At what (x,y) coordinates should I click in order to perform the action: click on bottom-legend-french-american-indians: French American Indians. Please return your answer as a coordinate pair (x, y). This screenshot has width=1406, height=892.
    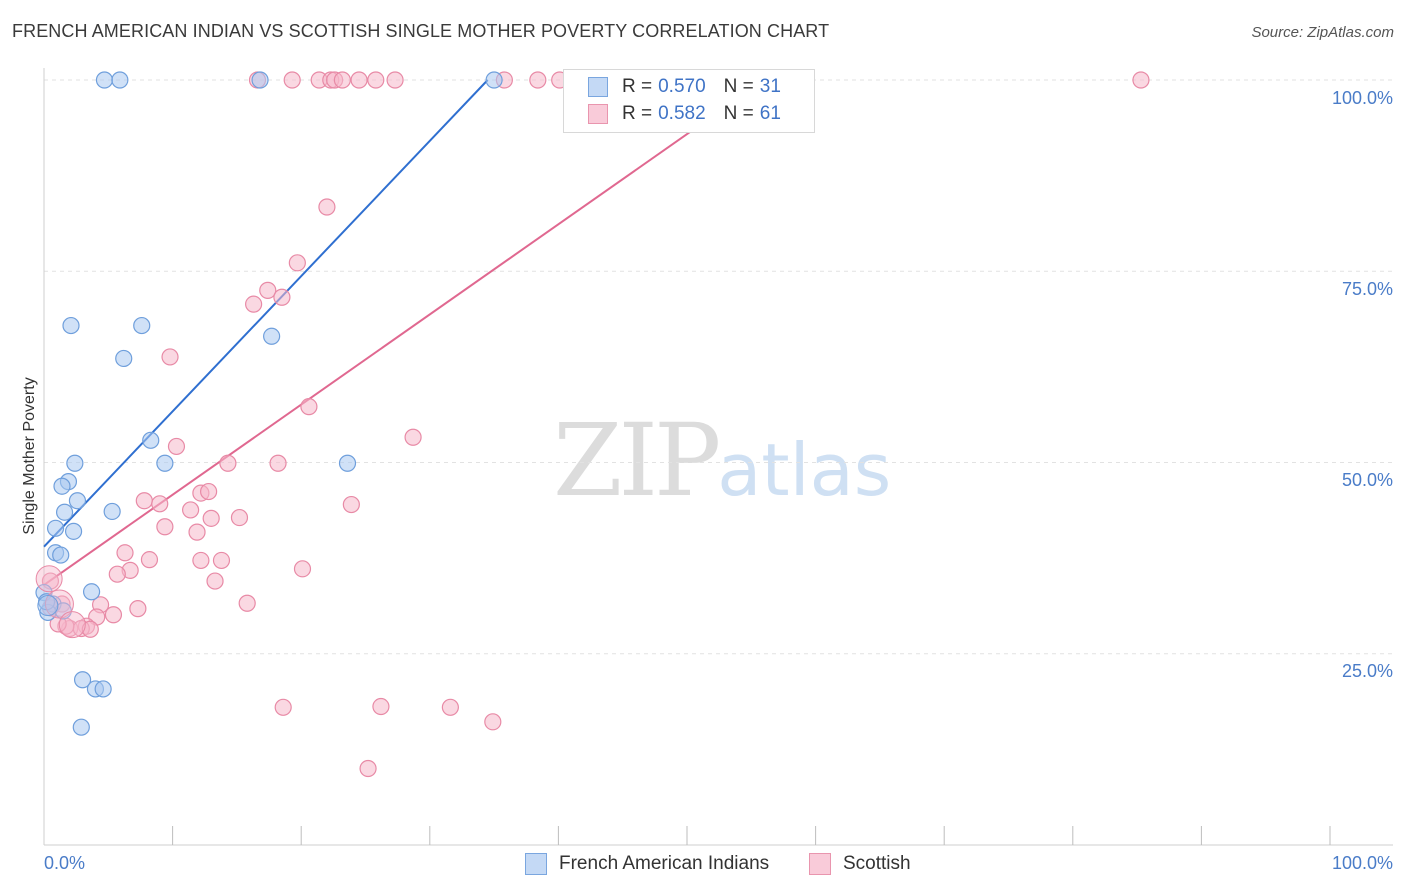
    Looking at the image, I should click on (647, 864).